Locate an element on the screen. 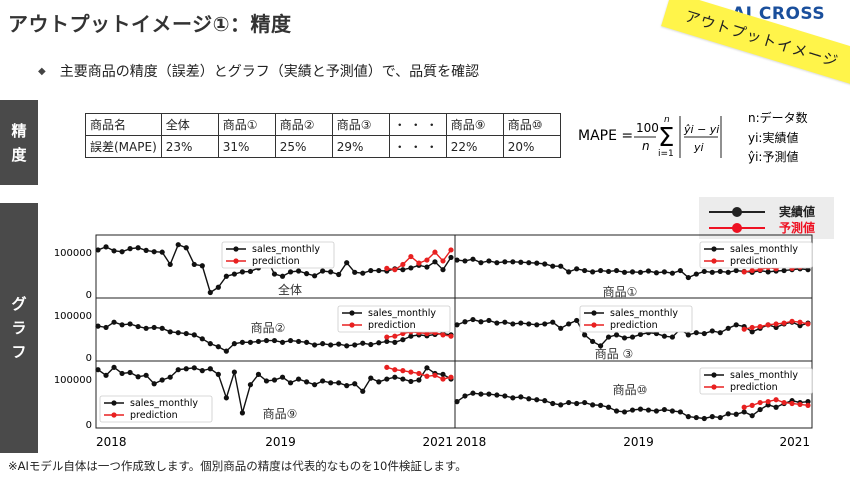 The height and width of the screenshot is (480, 850). table-cell: 29% is located at coordinates (360, 146).